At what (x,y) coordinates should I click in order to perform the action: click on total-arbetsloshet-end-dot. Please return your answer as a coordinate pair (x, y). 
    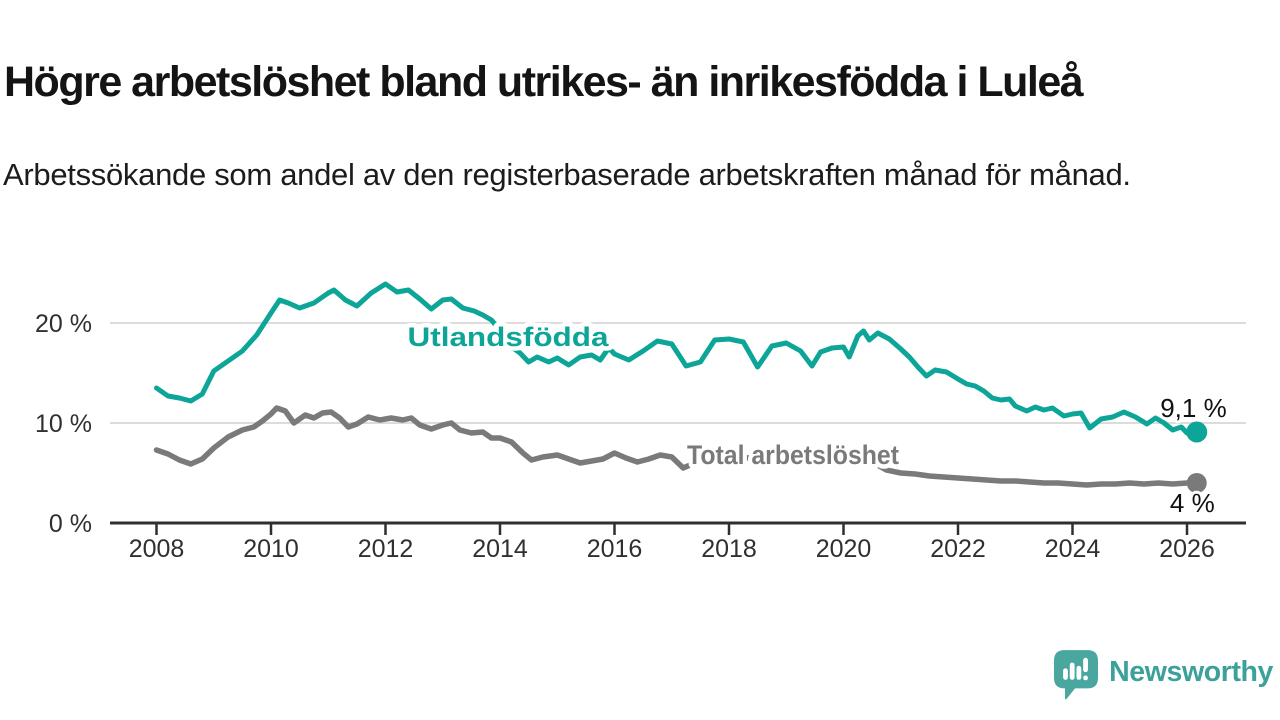
    Looking at the image, I should click on (1196, 483).